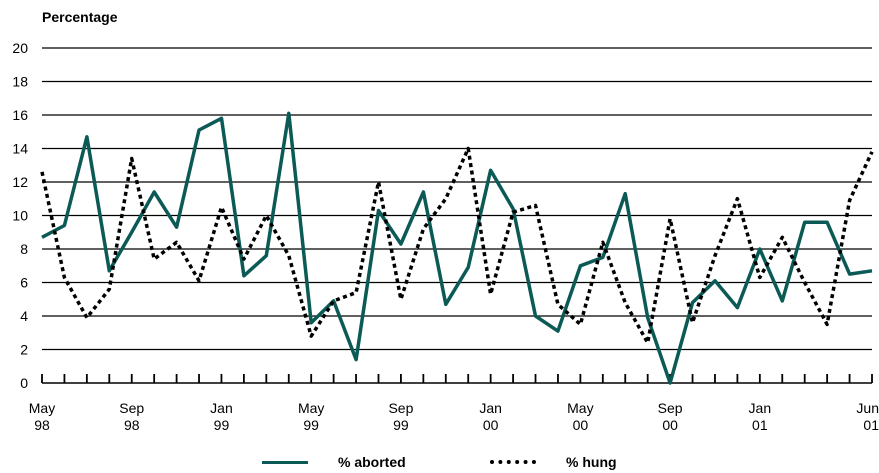 This screenshot has height=473, width=879. I want to click on legend-item-hung: % hung, so click(553, 462).